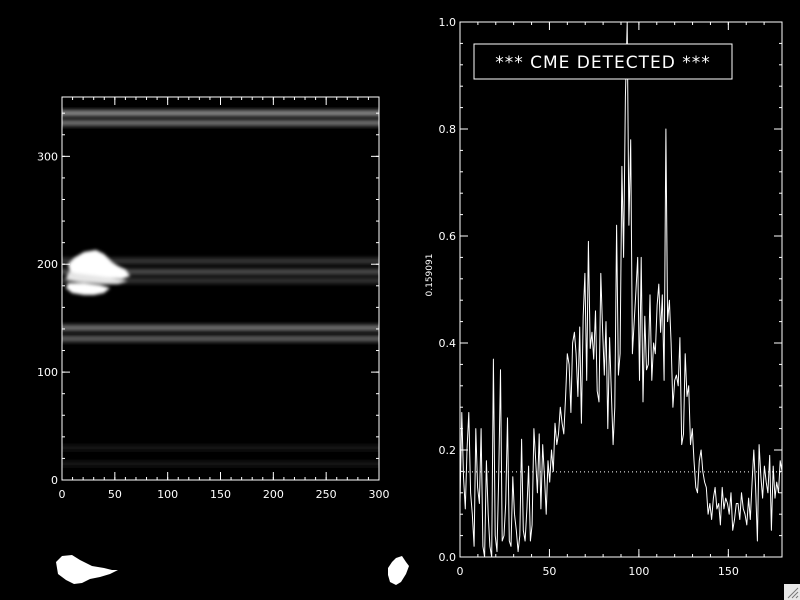  What do you see at coordinates (47, 156) in the screenshot?
I see `y-tick-label: 300` at bounding box center [47, 156].